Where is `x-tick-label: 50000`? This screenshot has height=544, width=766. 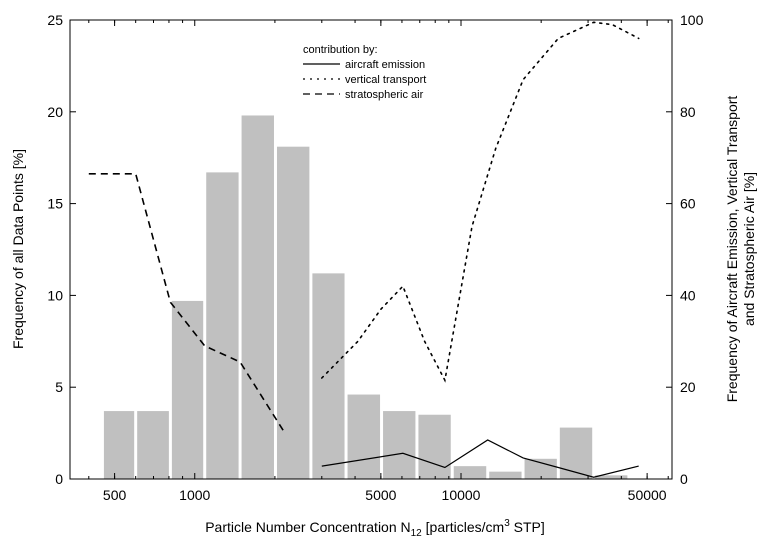 x-tick-label: 50000 is located at coordinates (647, 495).